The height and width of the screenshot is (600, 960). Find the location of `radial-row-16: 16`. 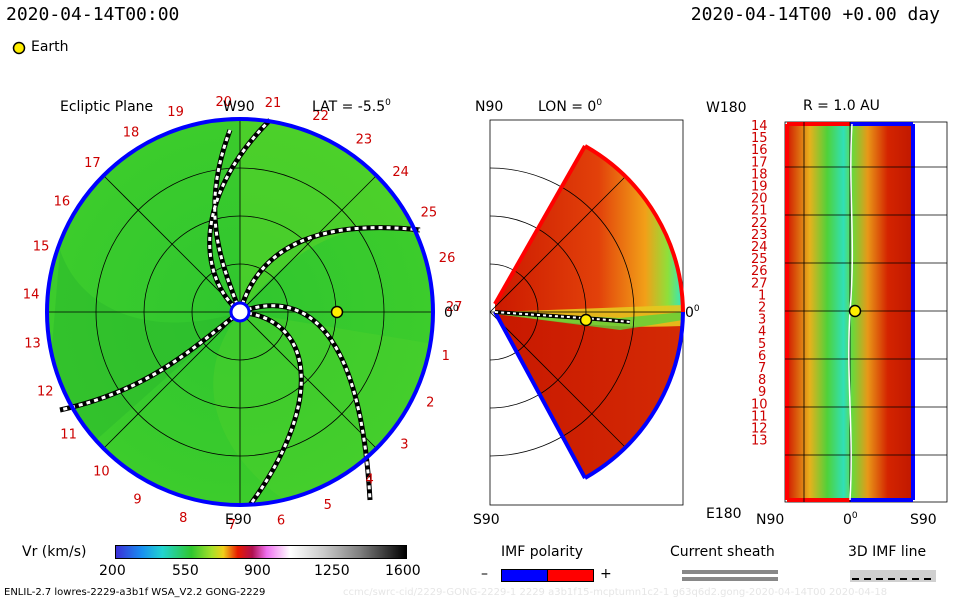

radial-row-16: 16 is located at coordinates (759, 150).